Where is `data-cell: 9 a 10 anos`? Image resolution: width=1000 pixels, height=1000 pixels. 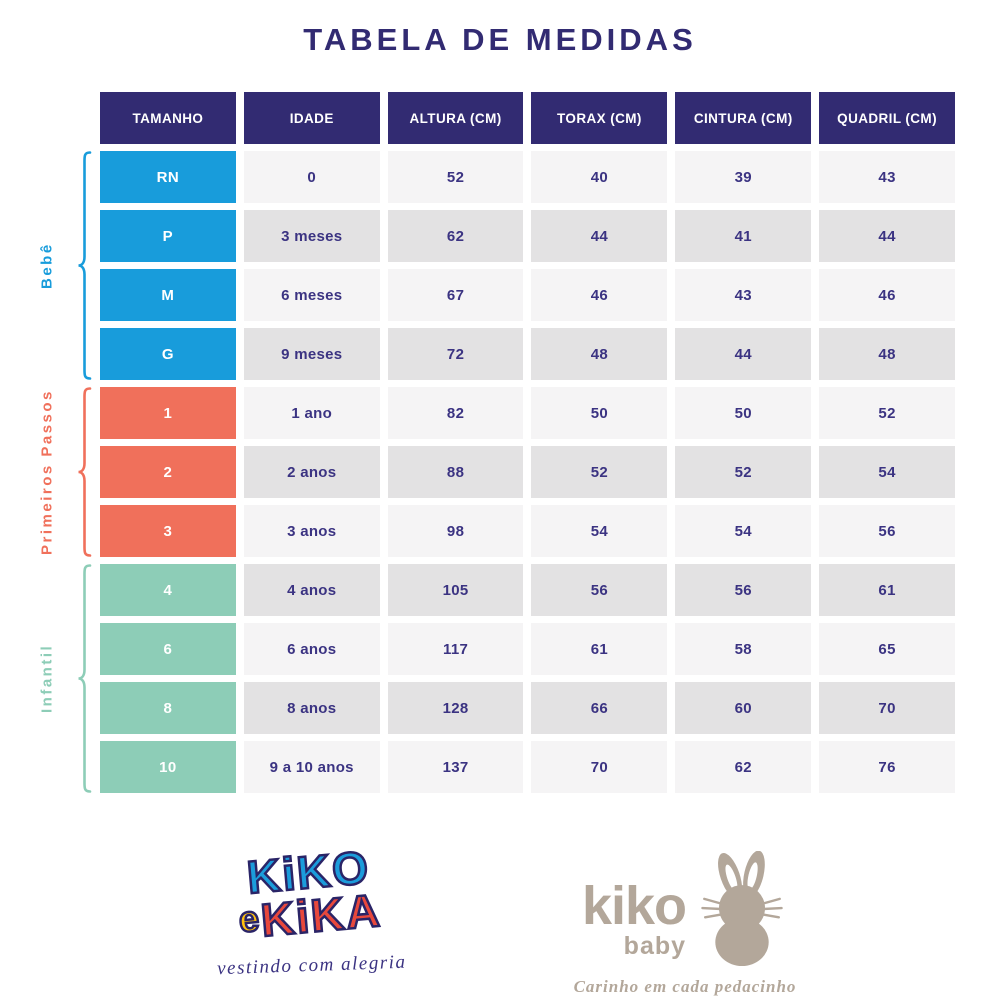 data-cell: 9 a 10 anos is located at coordinates (311, 767).